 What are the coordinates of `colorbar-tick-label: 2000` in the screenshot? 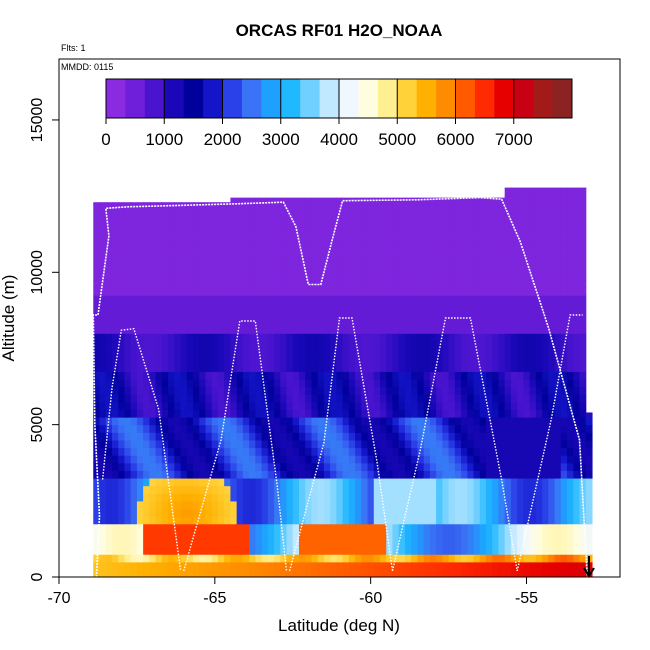 It's located at (223, 139).